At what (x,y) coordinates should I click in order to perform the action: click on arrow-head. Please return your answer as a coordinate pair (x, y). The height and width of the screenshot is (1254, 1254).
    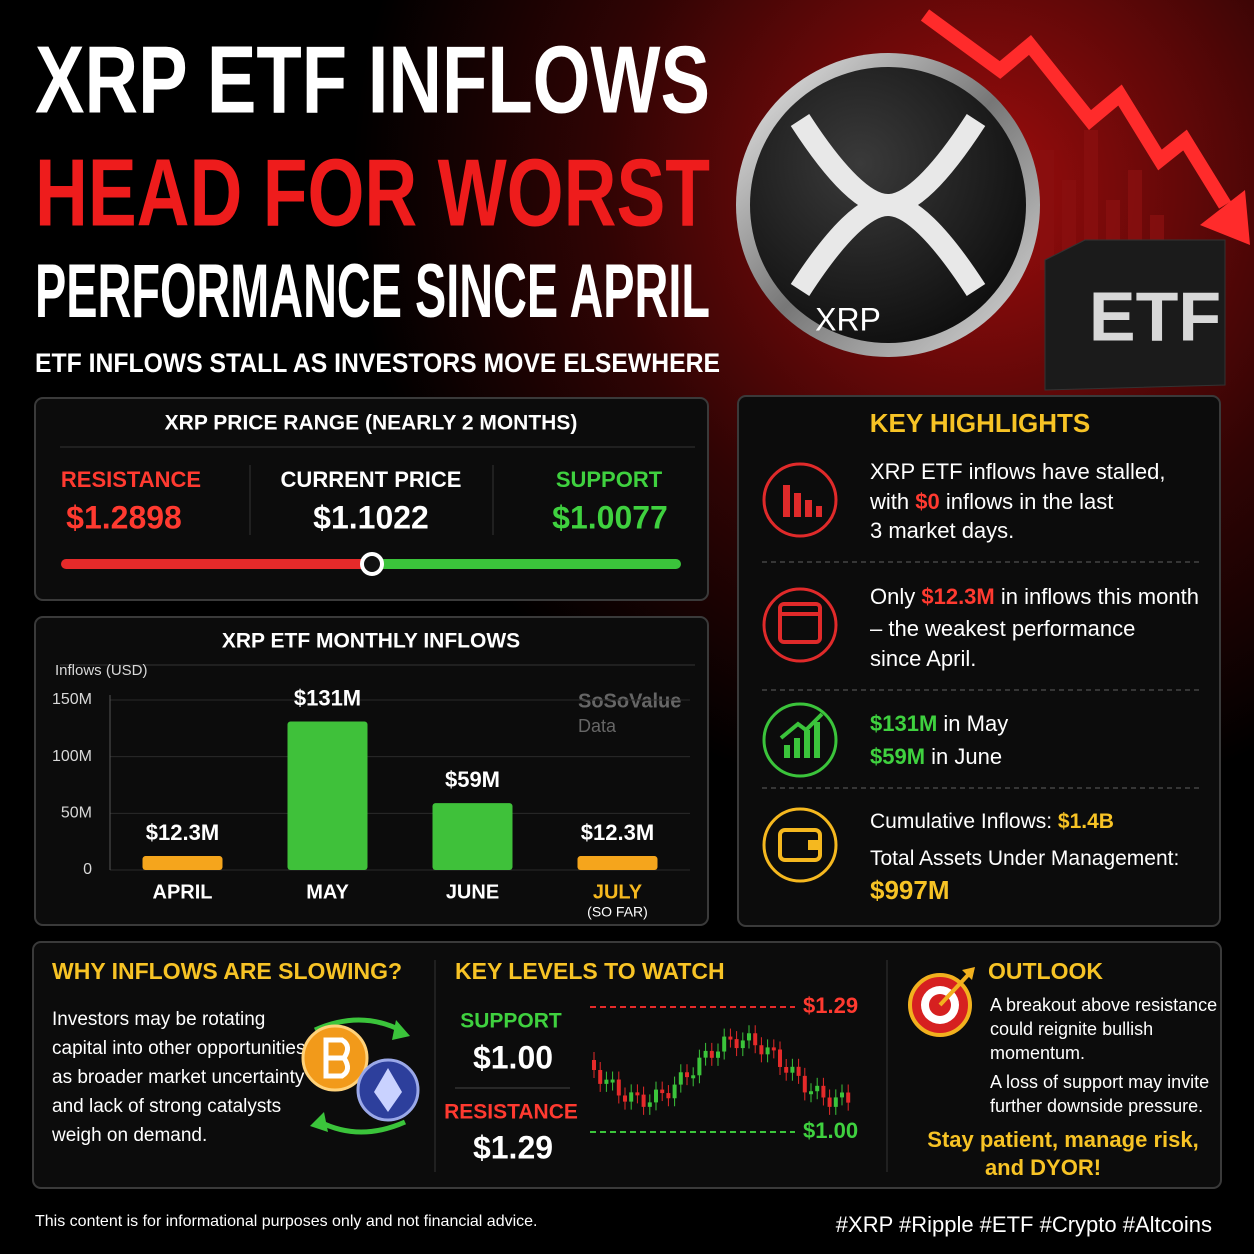
    Looking at the image, I should click on (1225, 217).